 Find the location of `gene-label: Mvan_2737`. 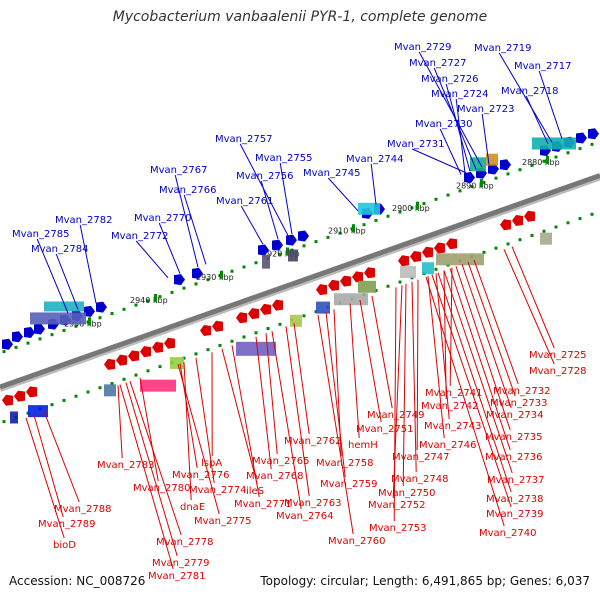

gene-label: Mvan_2737 is located at coordinates (515, 480).